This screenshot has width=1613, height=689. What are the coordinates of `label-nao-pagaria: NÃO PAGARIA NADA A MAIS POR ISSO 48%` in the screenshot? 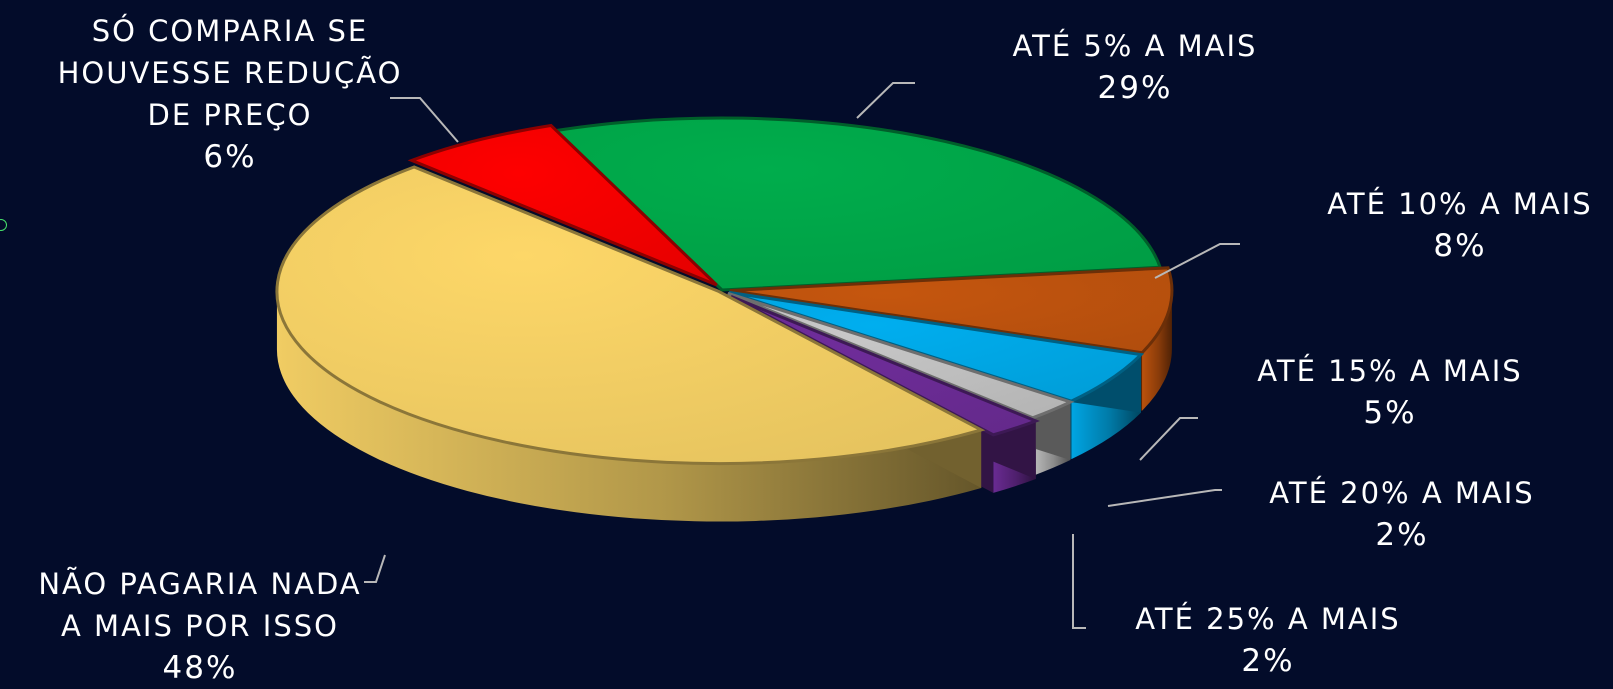 It's located at (200, 626).